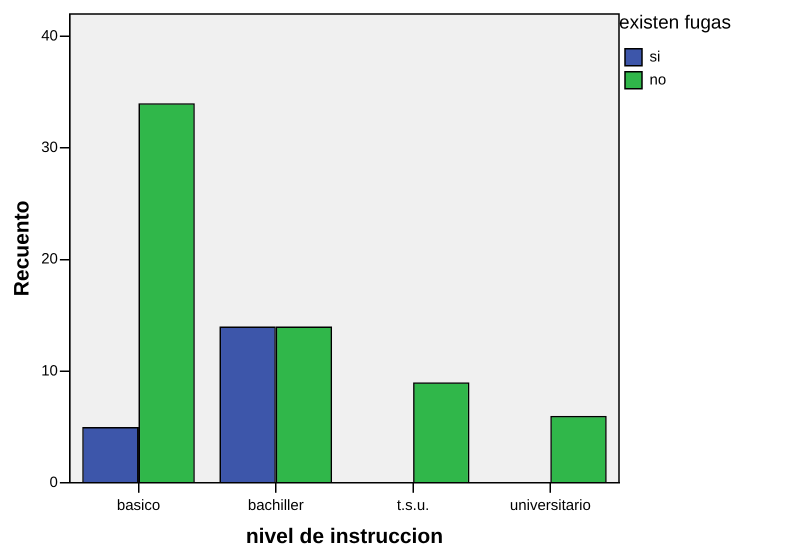 The height and width of the screenshot is (558, 809). What do you see at coordinates (345, 536) in the screenshot?
I see `x-axis-title: nivel de instruccion` at bounding box center [345, 536].